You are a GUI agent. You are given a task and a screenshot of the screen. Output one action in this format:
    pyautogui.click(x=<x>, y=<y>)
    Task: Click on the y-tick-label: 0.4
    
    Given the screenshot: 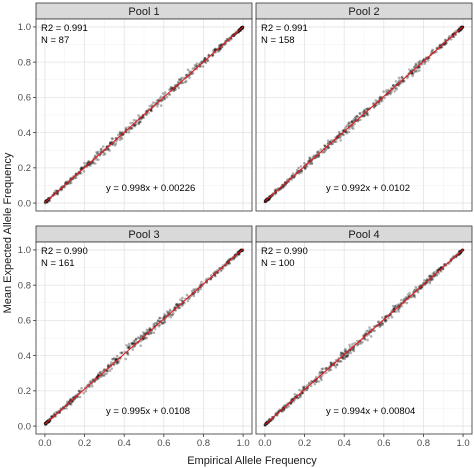 What is the action you would take?
    pyautogui.click(x=24, y=356)
    